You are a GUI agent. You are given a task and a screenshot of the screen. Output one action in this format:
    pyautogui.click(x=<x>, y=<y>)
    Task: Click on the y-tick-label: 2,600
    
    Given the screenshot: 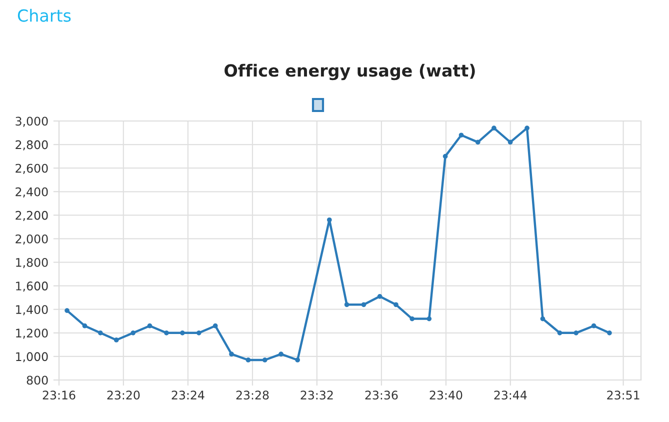 What is the action you would take?
    pyautogui.click(x=32, y=169)
    